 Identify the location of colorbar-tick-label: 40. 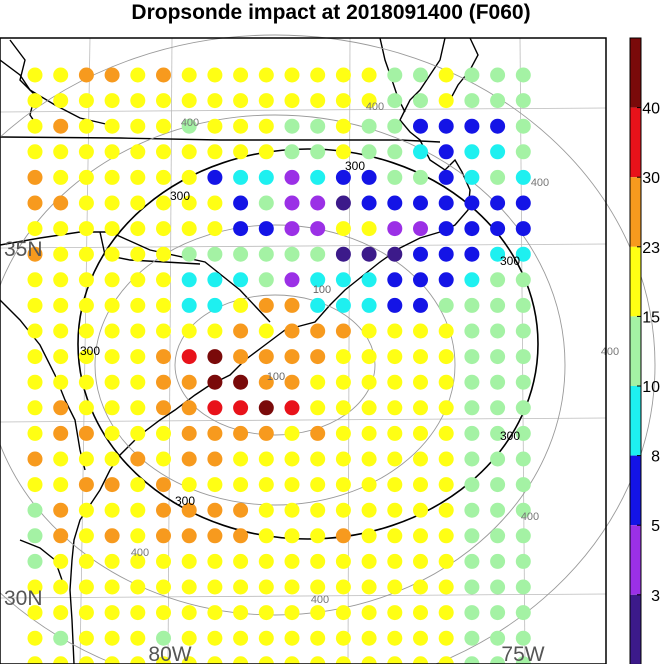
(651, 109).